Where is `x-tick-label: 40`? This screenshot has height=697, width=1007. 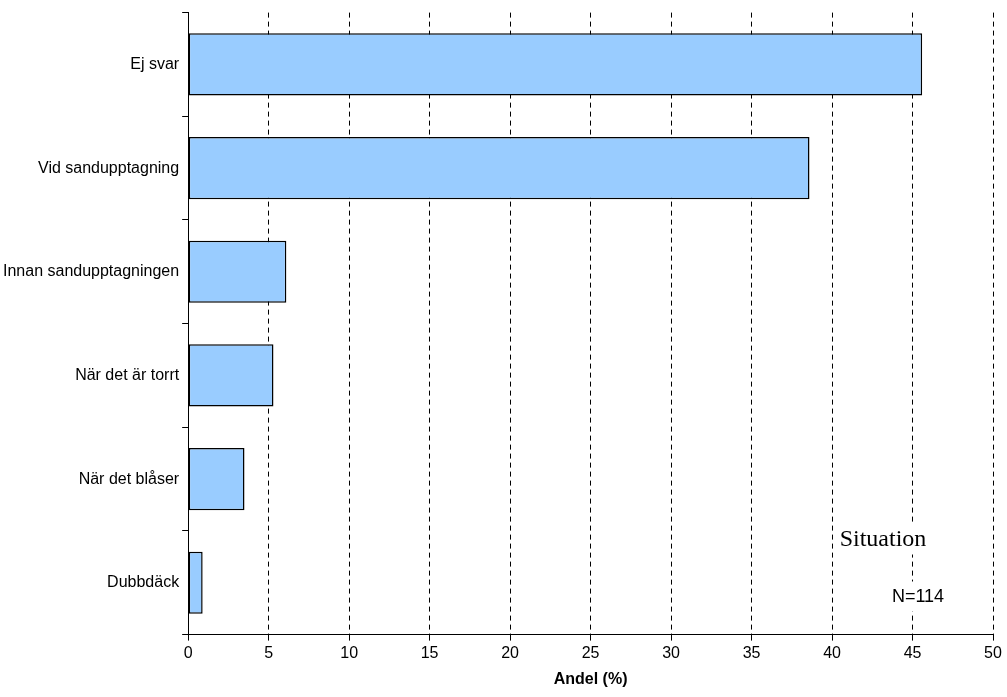 x-tick-label: 40 is located at coordinates (832, 652).